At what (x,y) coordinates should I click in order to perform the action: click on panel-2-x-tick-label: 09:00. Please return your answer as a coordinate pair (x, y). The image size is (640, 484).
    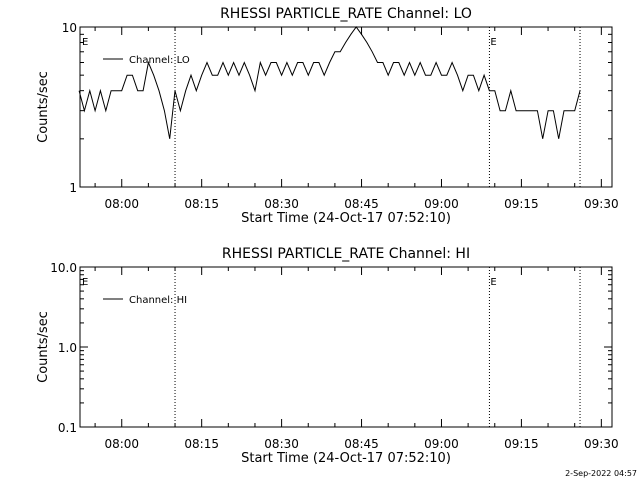
    Looking at the image, I should click on (441, 444).